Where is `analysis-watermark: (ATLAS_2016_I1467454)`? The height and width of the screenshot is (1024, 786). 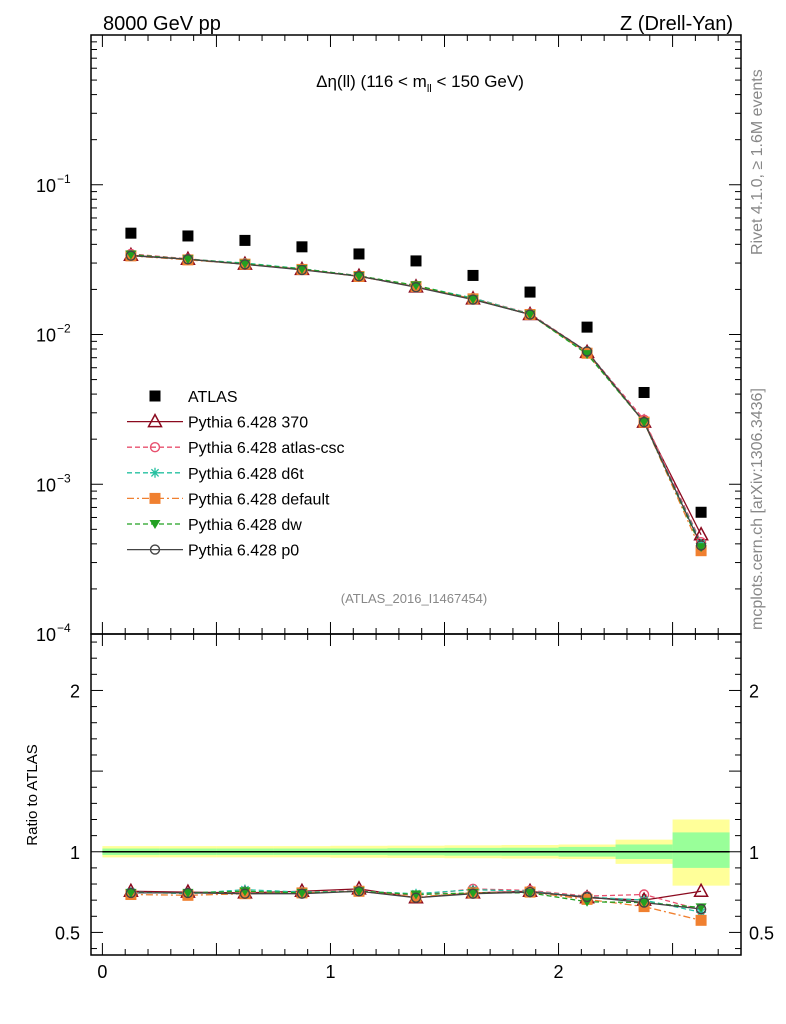
analysis-watermark: (ATLAS_2016_I1467454) is located at coordinates (414, 598).